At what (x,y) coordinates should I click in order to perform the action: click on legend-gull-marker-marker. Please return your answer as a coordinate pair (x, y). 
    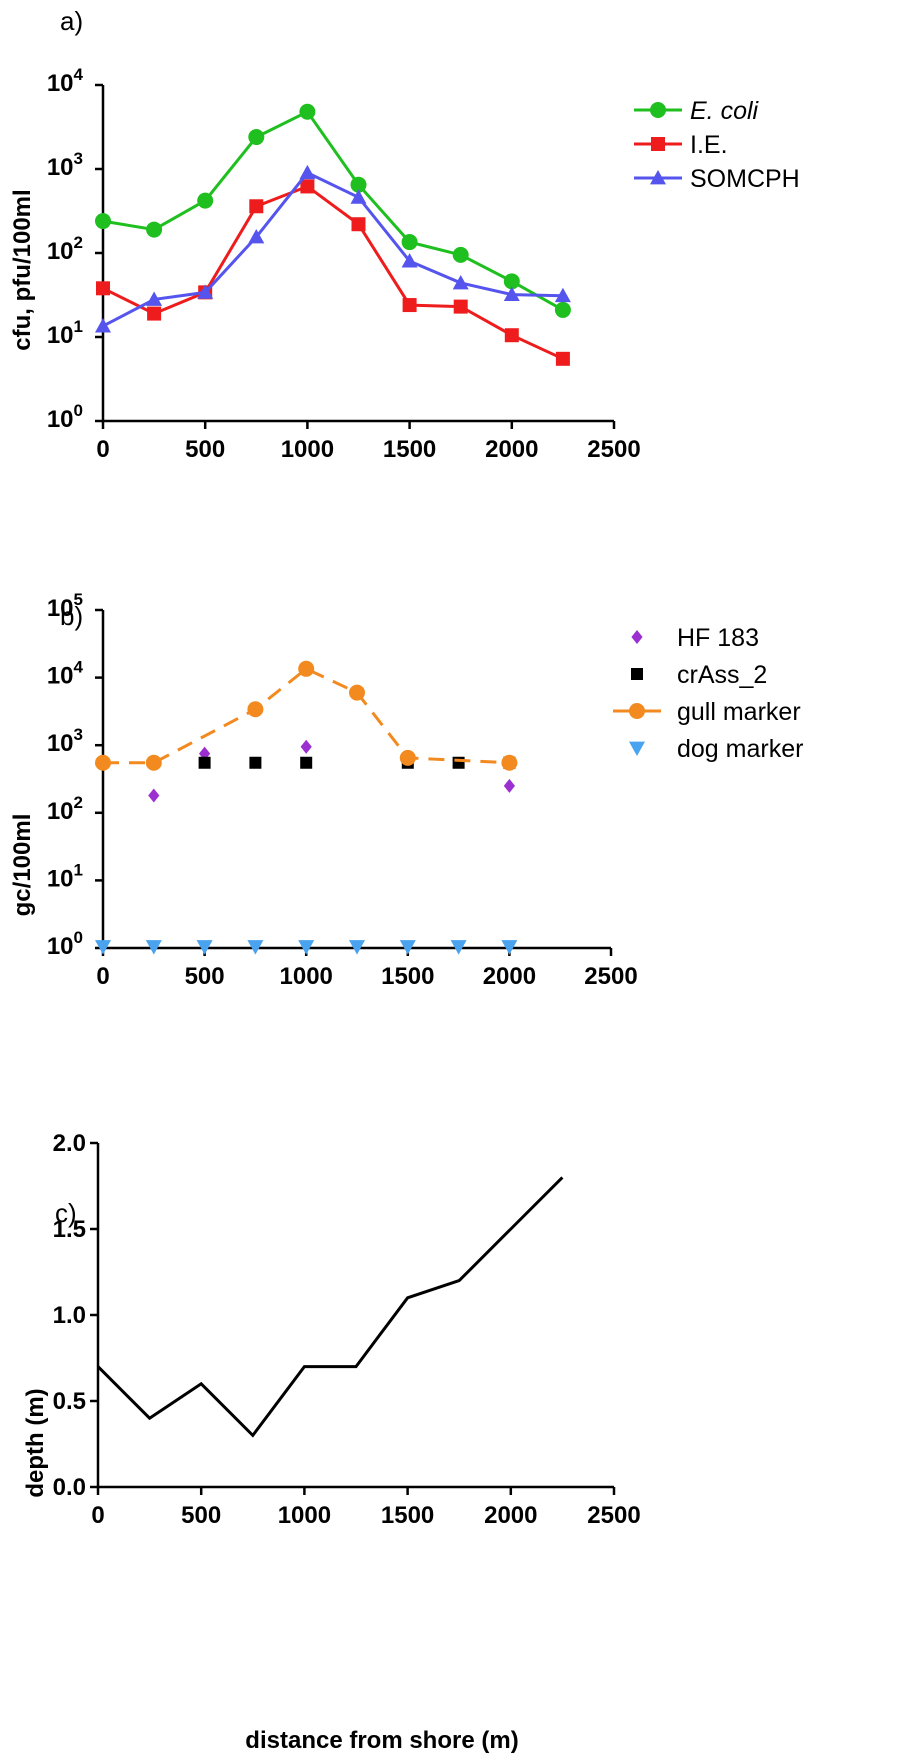
    Looking at the image, I should click on (637, 711).